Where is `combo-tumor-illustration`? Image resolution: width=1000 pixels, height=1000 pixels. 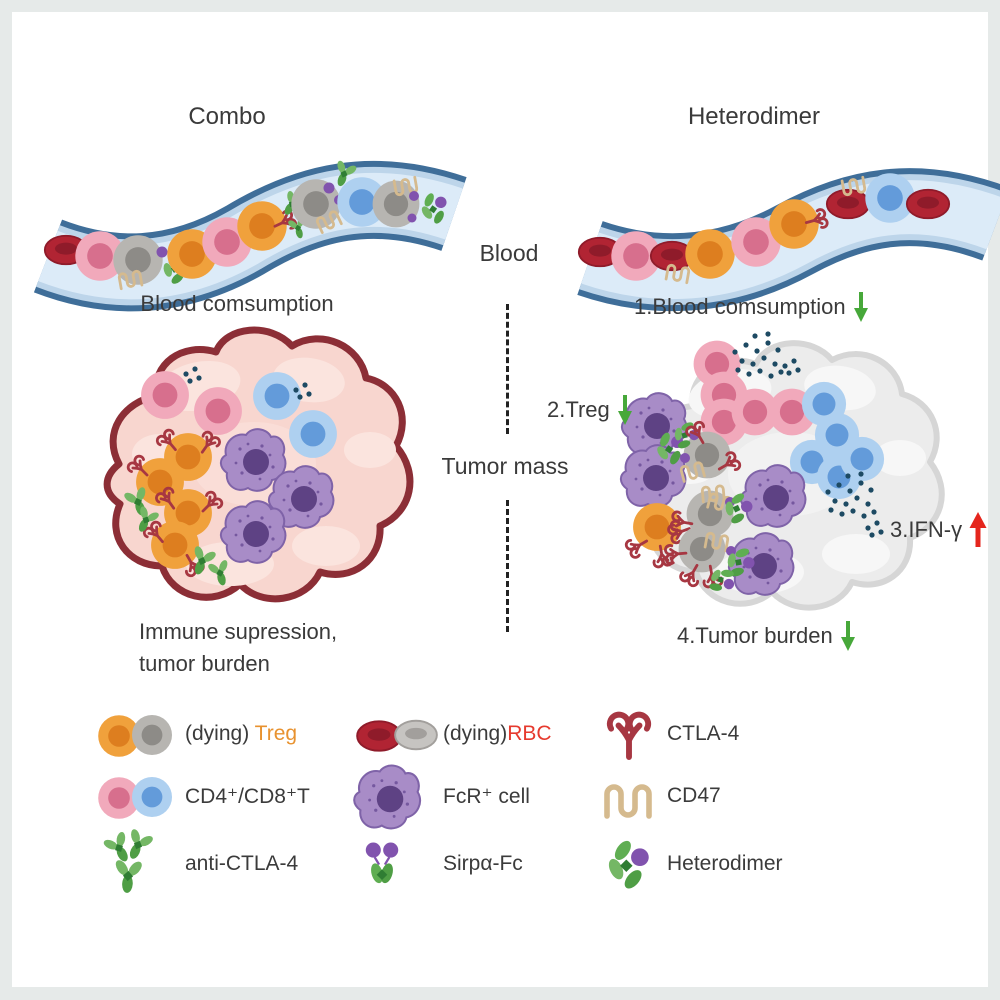 combo-tumor-illustration is located at coordinates (258, 464).